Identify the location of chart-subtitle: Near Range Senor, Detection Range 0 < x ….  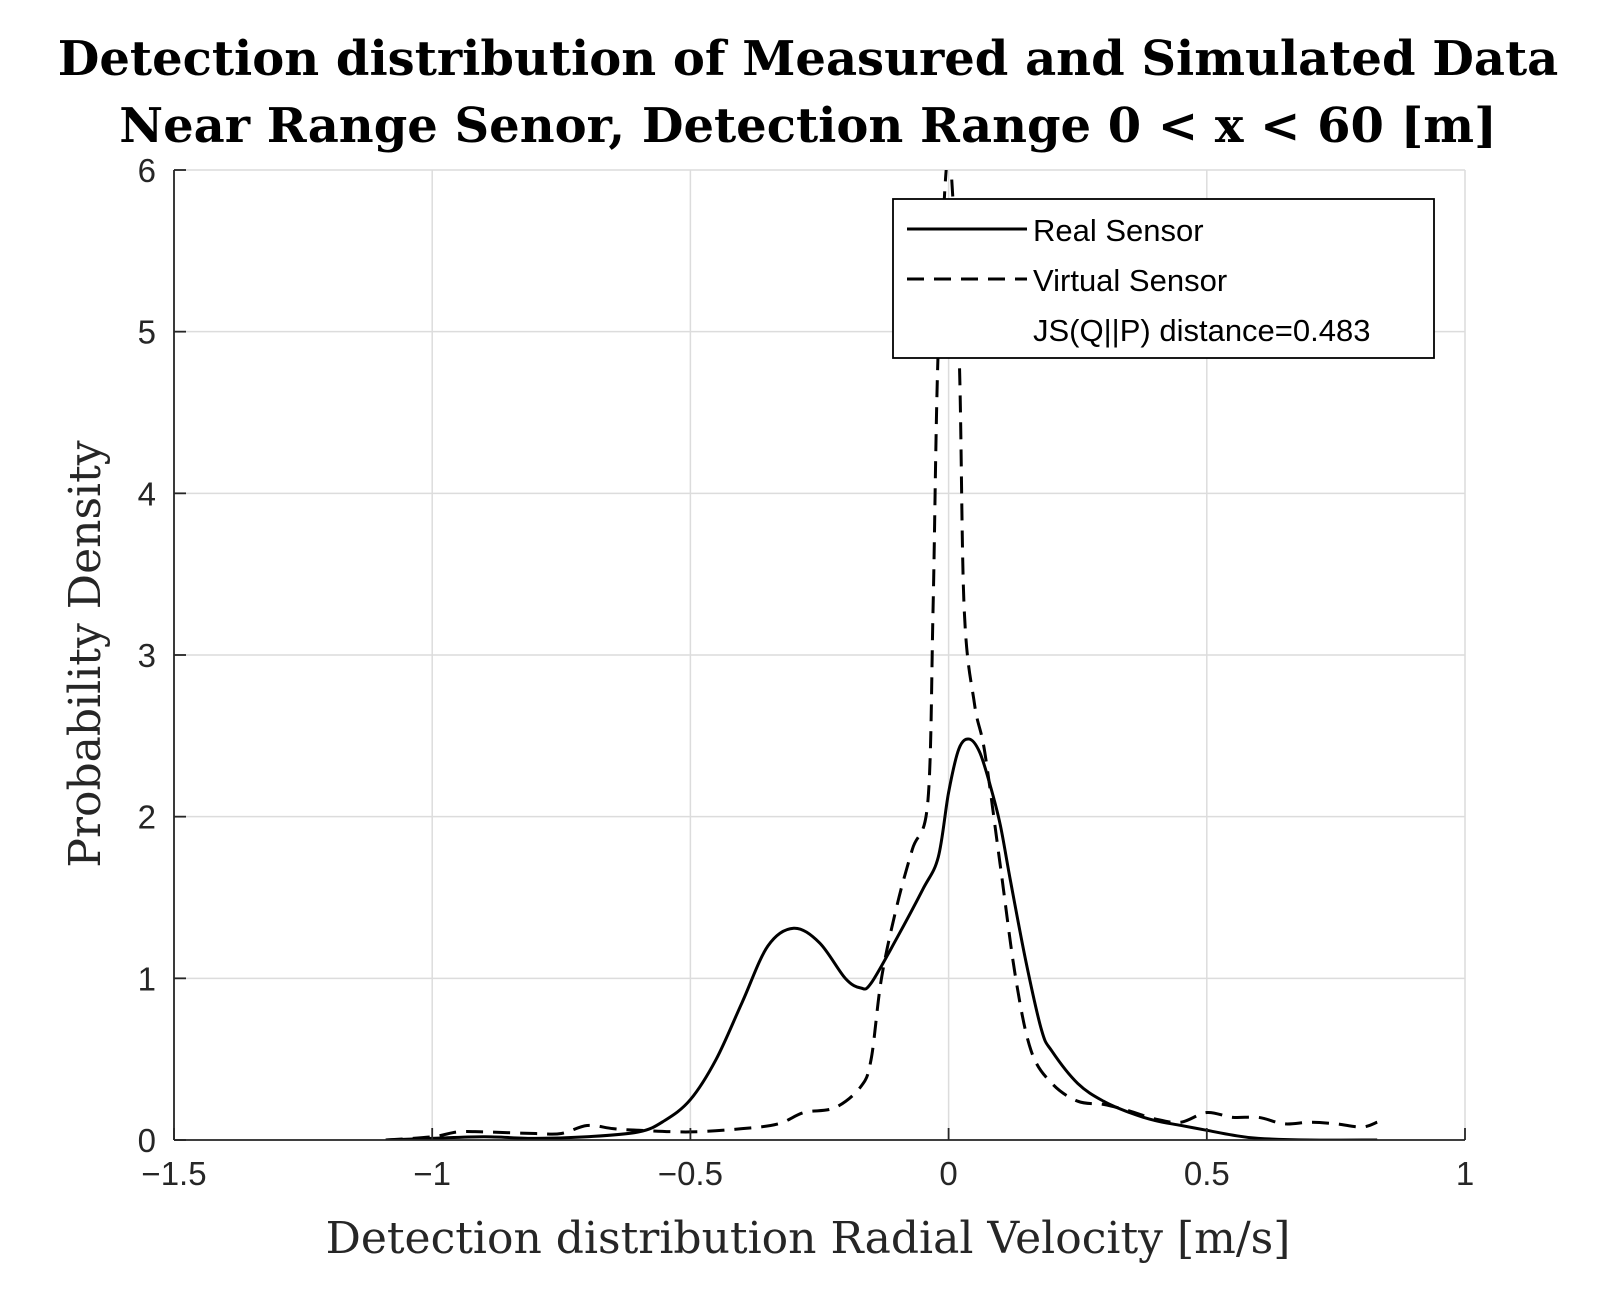
(808, 126).